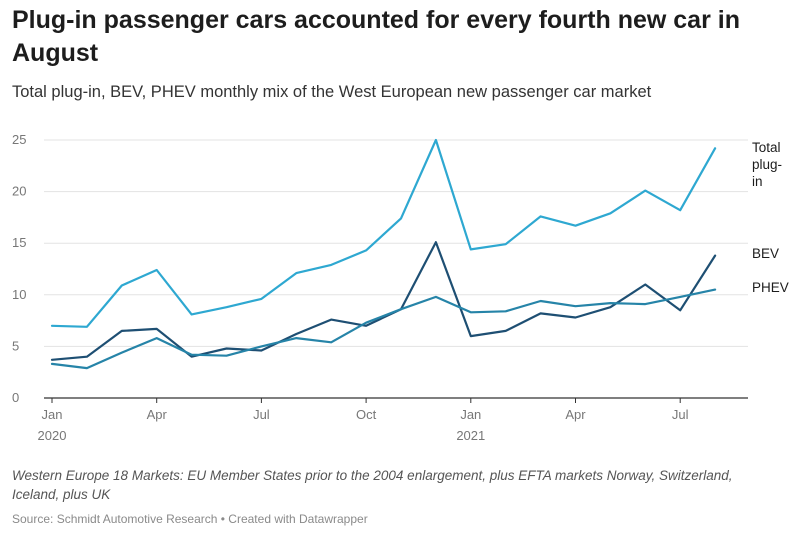 The width and height of the screenshot is (800, 535). Describe the element at coordinates (19, 191) in the screenshot. I see `y-tick-label: 20` at that location.